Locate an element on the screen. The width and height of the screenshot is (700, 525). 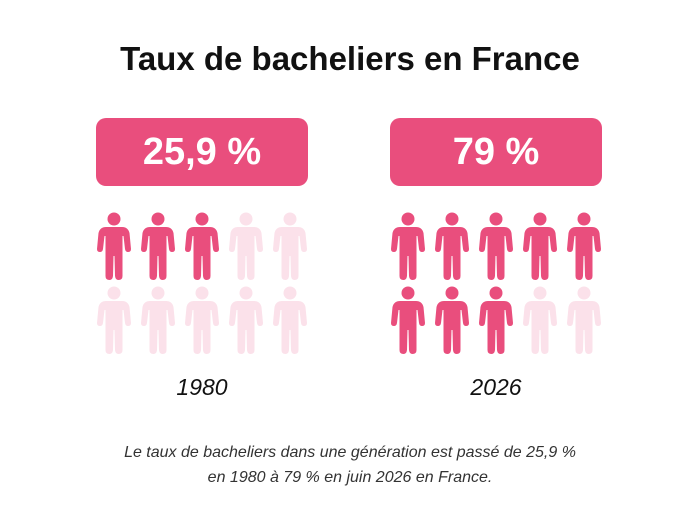
person-icon-2026-9-faded is located at coordinates (540, 320).